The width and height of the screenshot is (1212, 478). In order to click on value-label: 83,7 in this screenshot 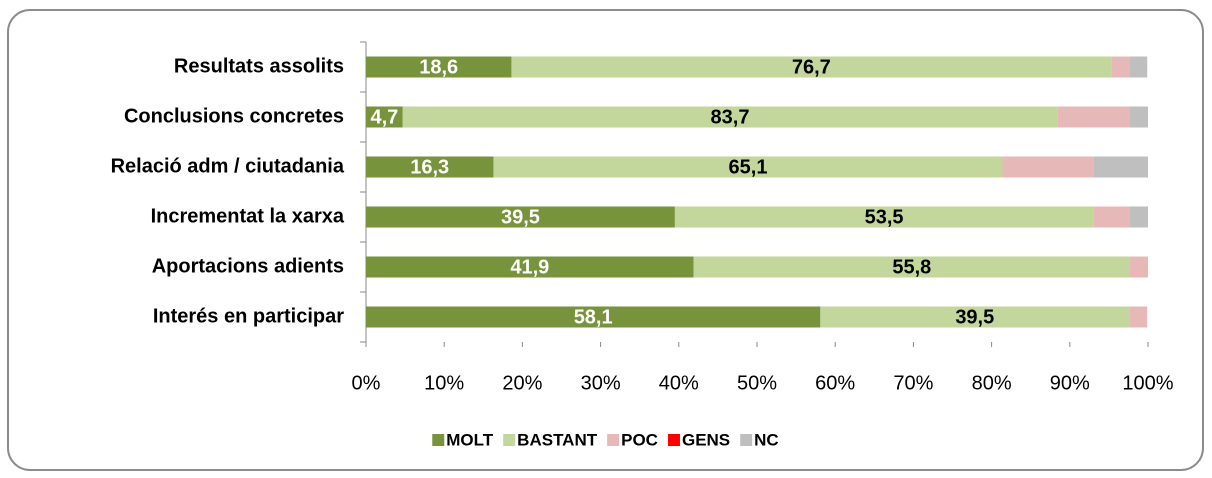, I will do `click(730, 117)`.